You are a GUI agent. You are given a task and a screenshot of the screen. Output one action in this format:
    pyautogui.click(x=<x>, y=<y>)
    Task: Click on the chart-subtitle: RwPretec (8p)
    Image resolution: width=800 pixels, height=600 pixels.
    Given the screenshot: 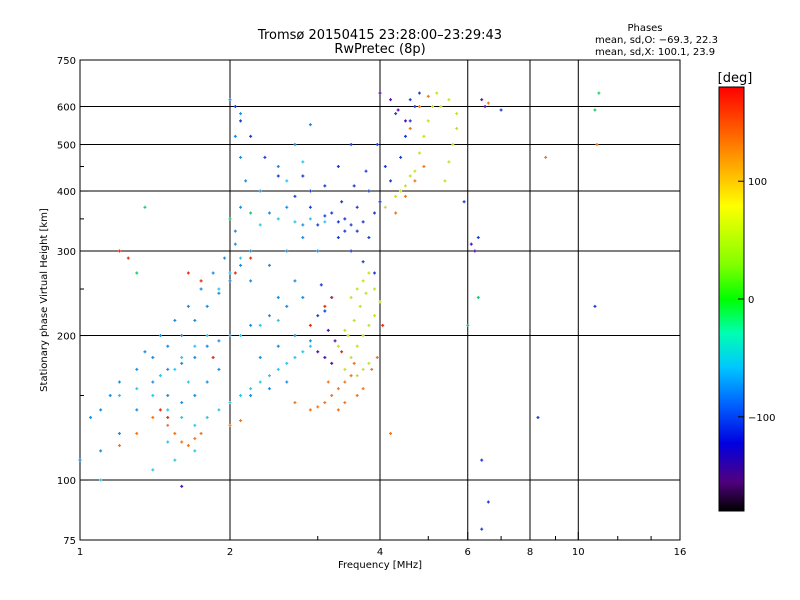 What is the action you would take?
    pyautogui.click(x=379, y=49)
    